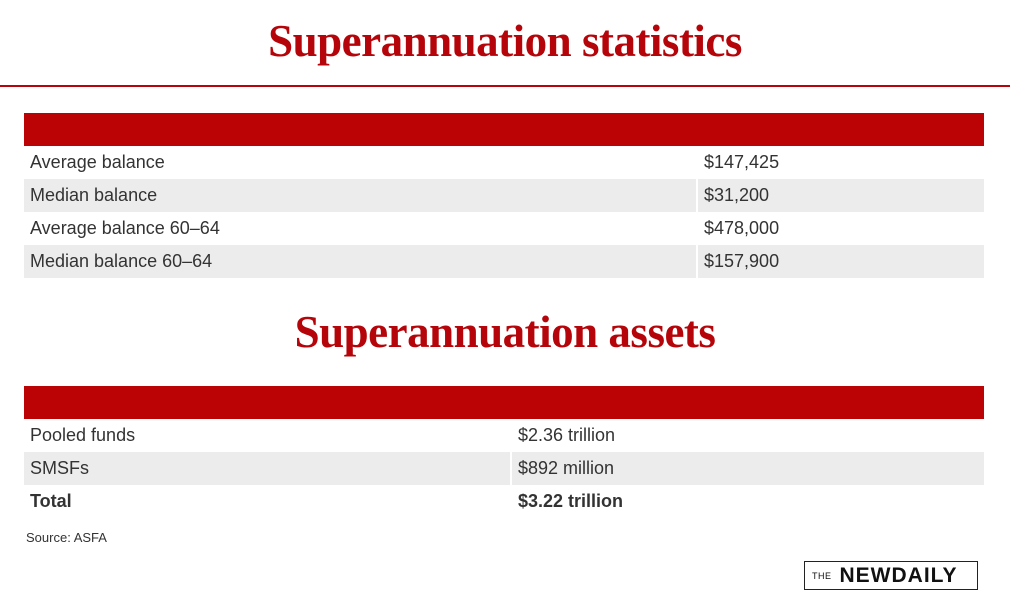 The width and height of the screenshot is (1010, 606). I want to click on logo: THE NEWDAILY, so click(891, 575).